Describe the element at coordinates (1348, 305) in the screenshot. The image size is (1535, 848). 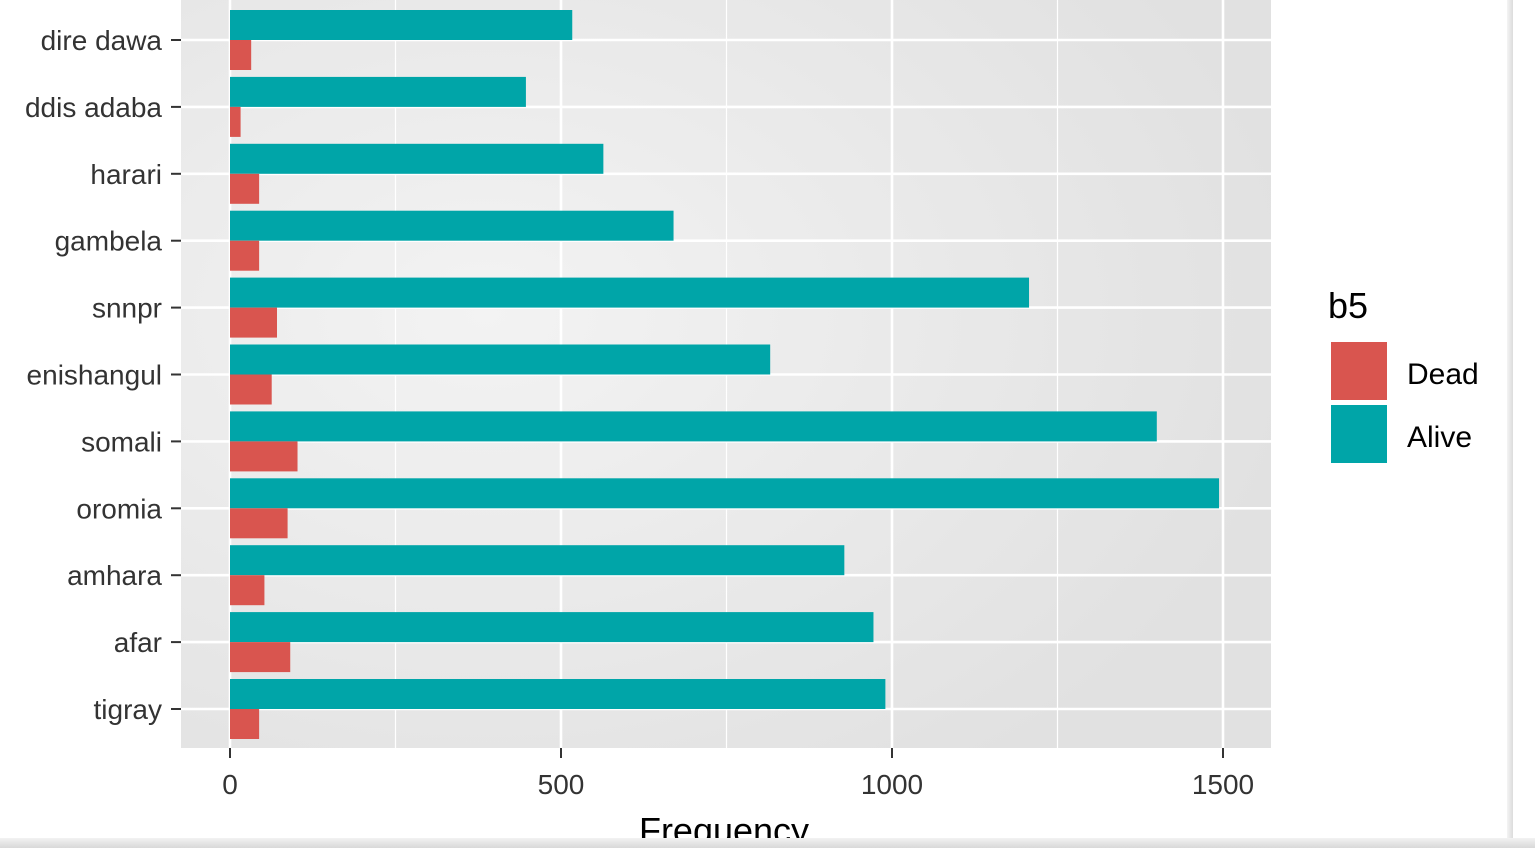
I see `legend-title: b5` at that location.